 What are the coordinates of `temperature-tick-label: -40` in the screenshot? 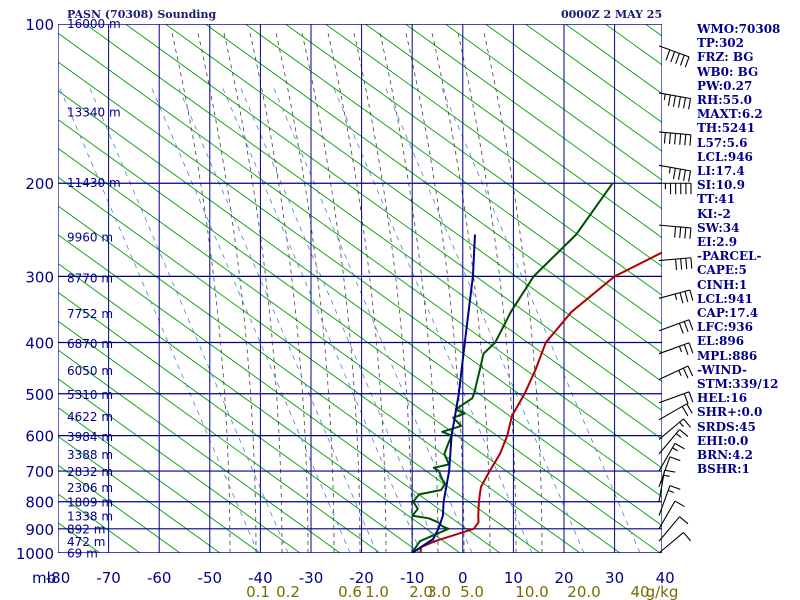 It's located at (260, 578).